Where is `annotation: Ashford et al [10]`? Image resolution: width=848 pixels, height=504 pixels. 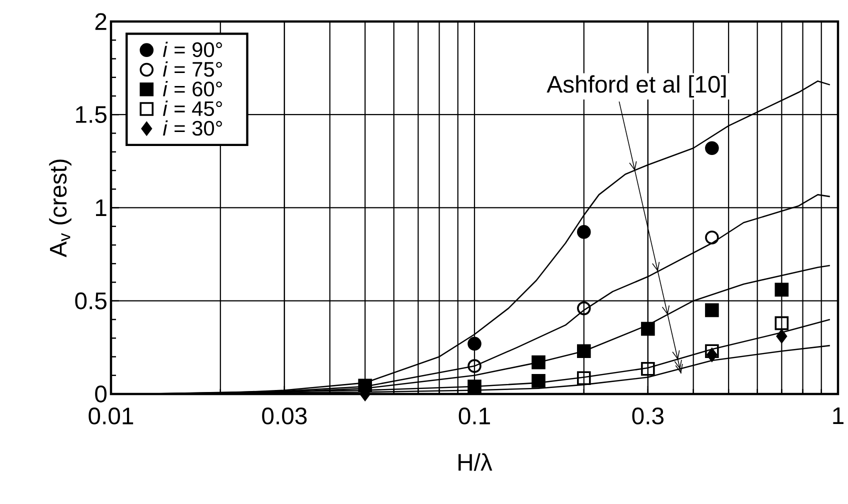
annotation: Ashford et al [10] is located at coordinates (636, 86).